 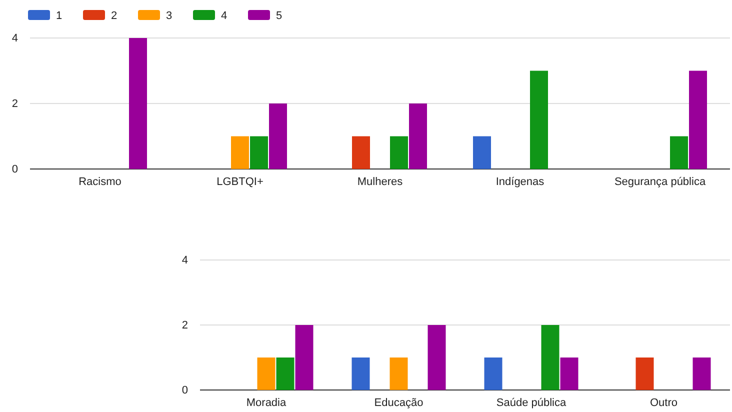 What do you see at coordinates (114, 16) in the screenshot?
I see `legend-label: 2` at bounding box center [114, 16].